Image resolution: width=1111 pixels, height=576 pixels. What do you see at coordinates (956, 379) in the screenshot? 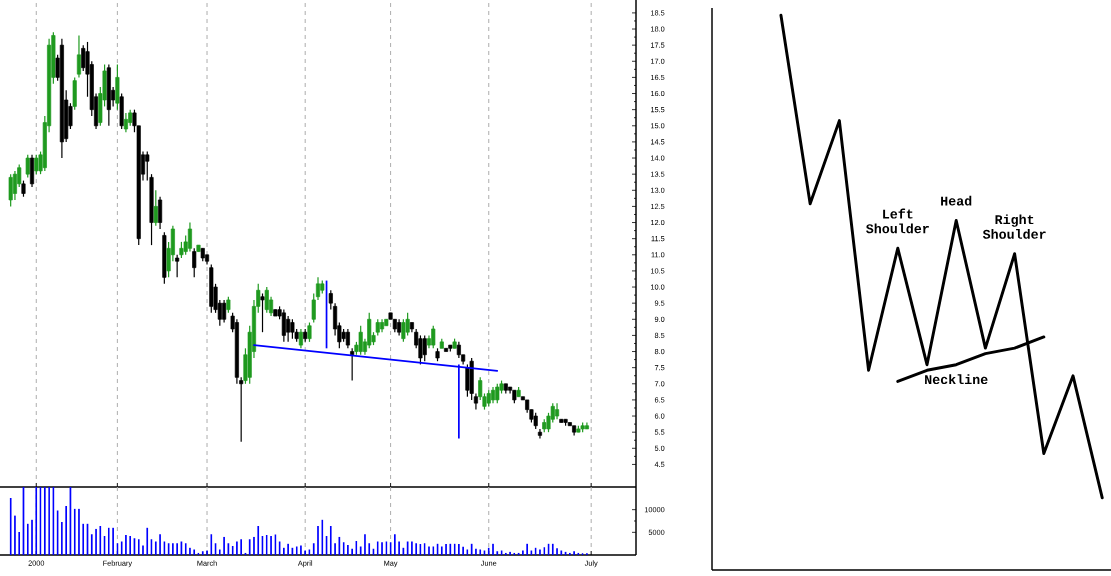
I see `annotation: Neckline` at bounding box center [956, 379].